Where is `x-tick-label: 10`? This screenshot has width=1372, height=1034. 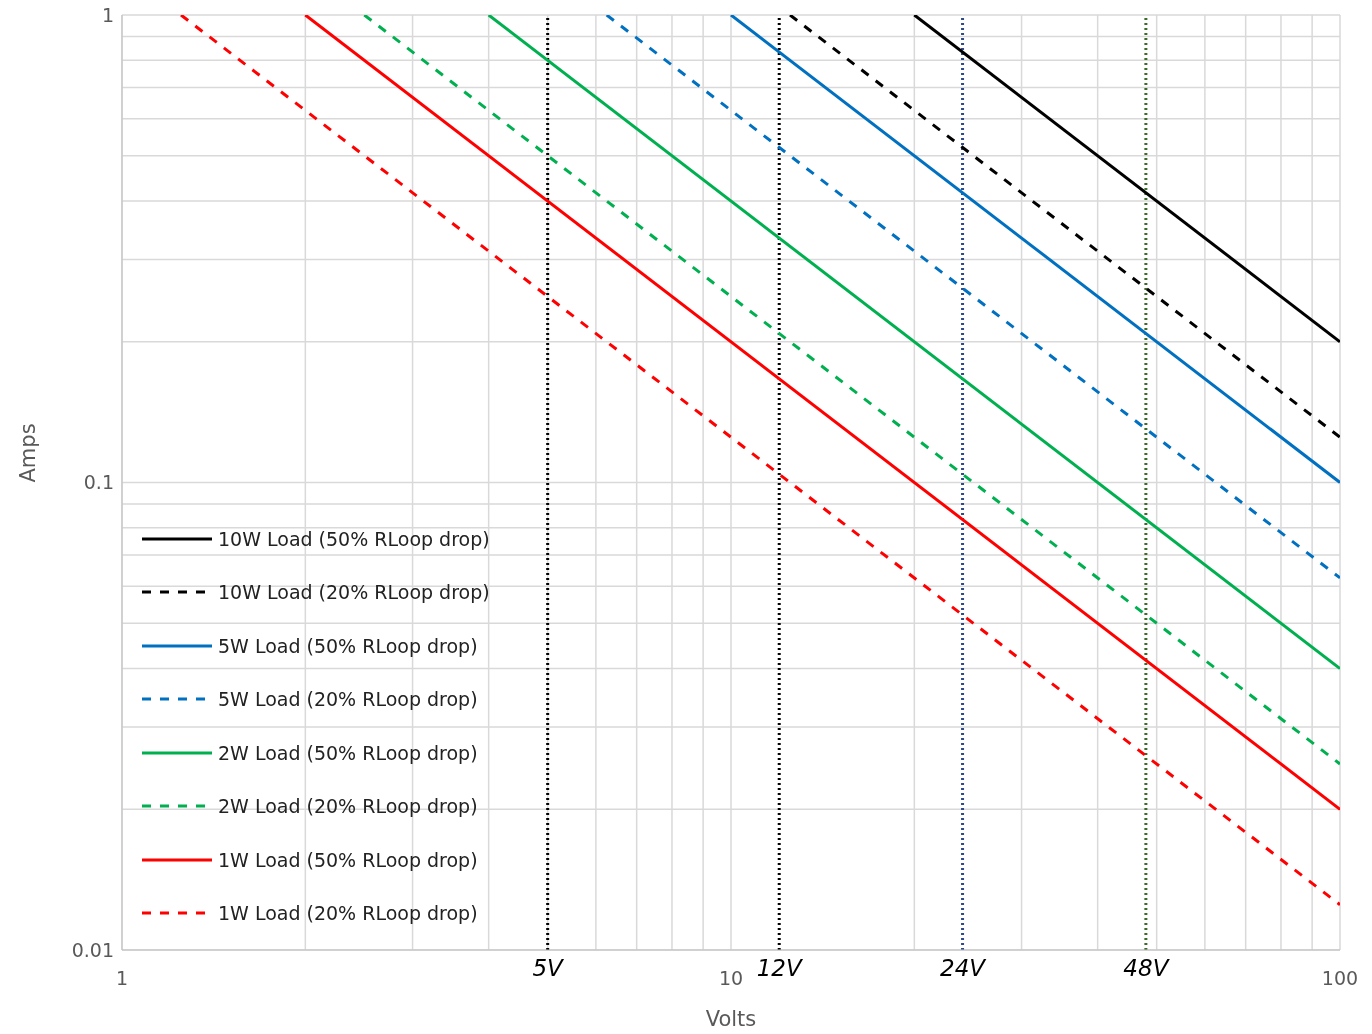 x-tick-label: 10 is located at coordinates (731, 978).